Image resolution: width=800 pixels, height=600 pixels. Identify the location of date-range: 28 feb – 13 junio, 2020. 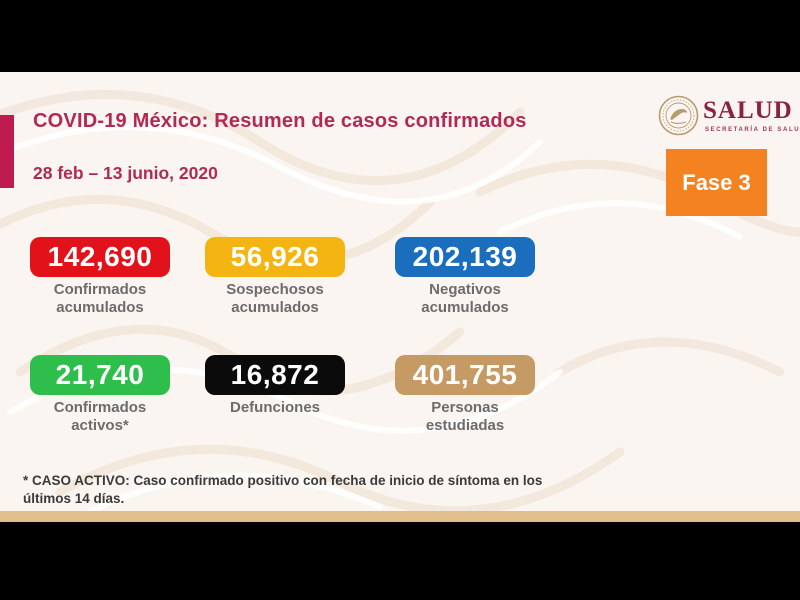
(125, 173).